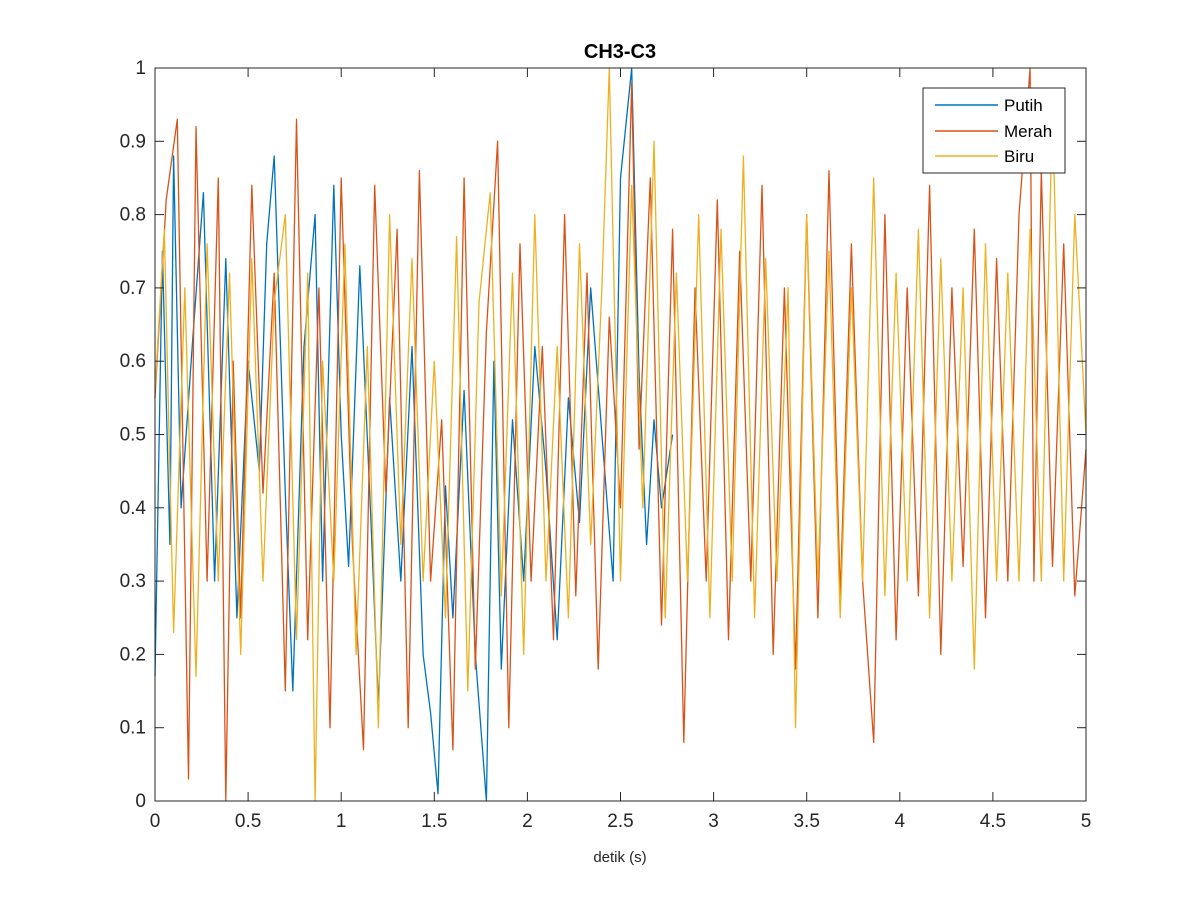 The width and height of the screenshot is (1200, 900). I want to click on x-axis-label: detik (s), so click(619, 857).